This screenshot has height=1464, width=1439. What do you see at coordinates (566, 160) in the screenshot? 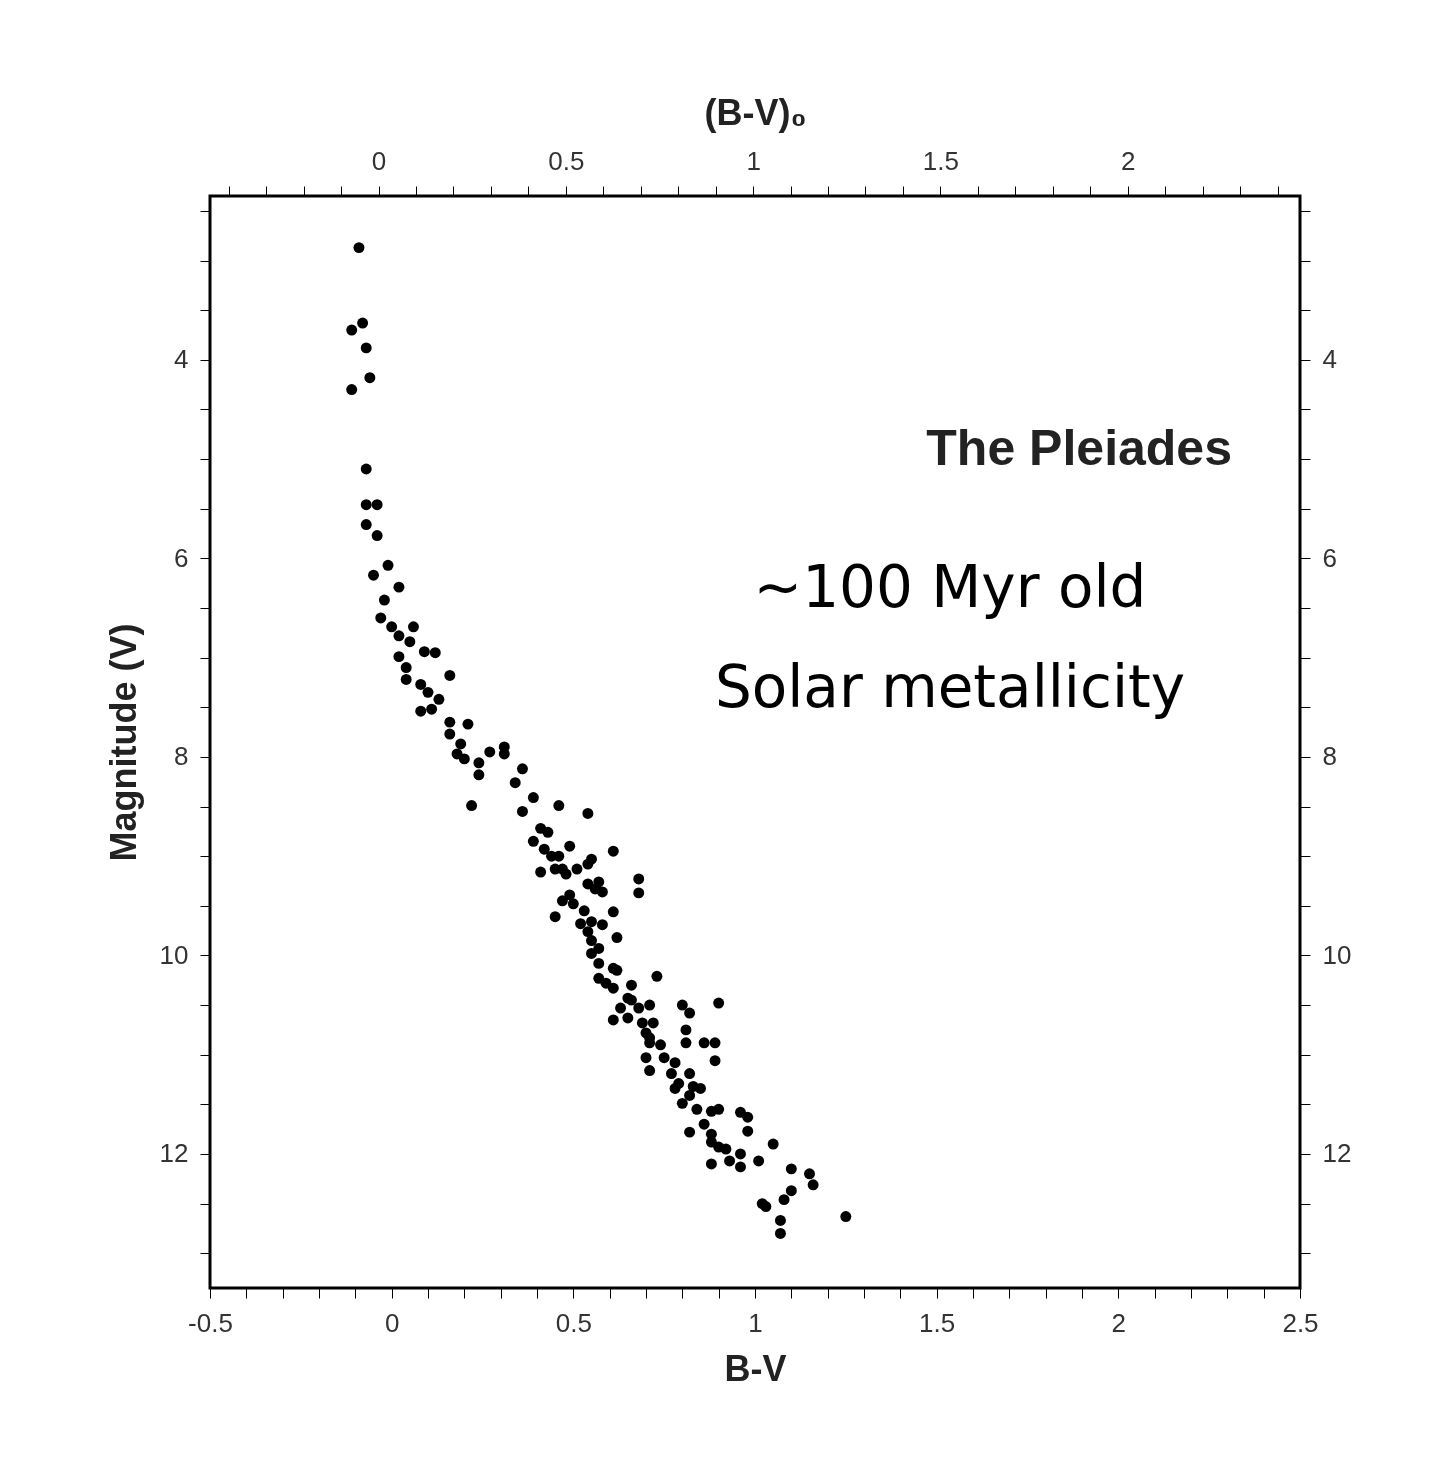
I see `x2-tick-label: 0.5` at bounding box center [566, 160].